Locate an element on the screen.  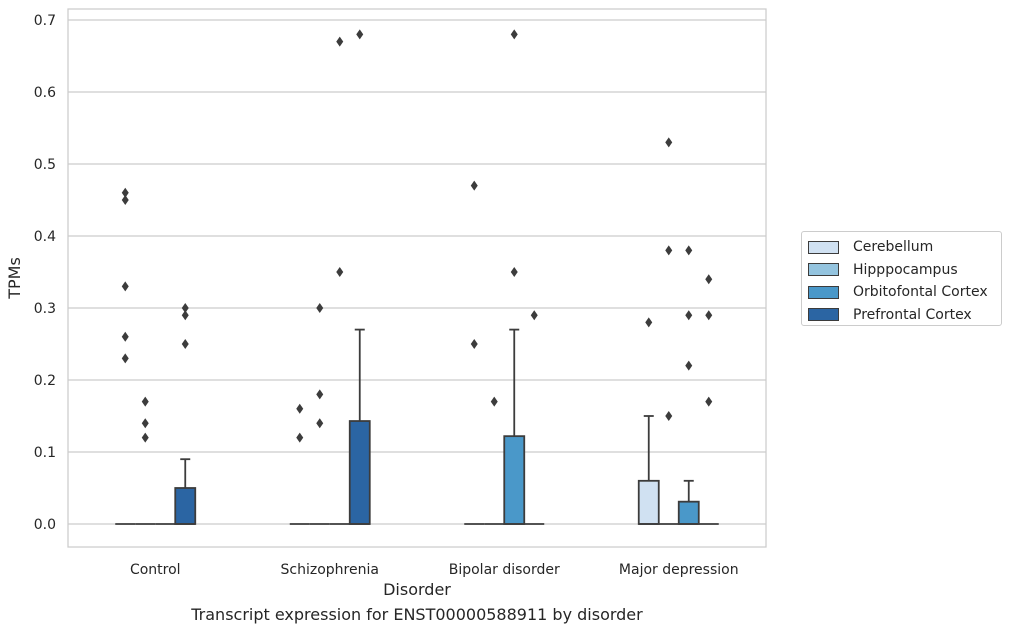
y-tick-label: 0.5 is located at coordinates (45, 165).